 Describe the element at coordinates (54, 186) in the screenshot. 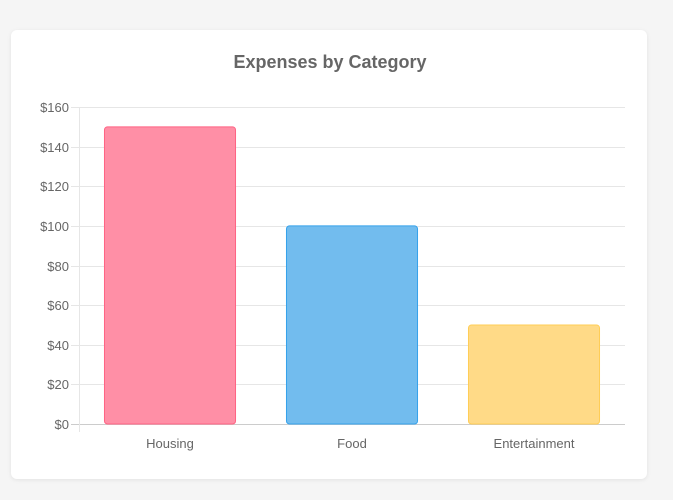

I see `y-tick-label: $120` at that location.